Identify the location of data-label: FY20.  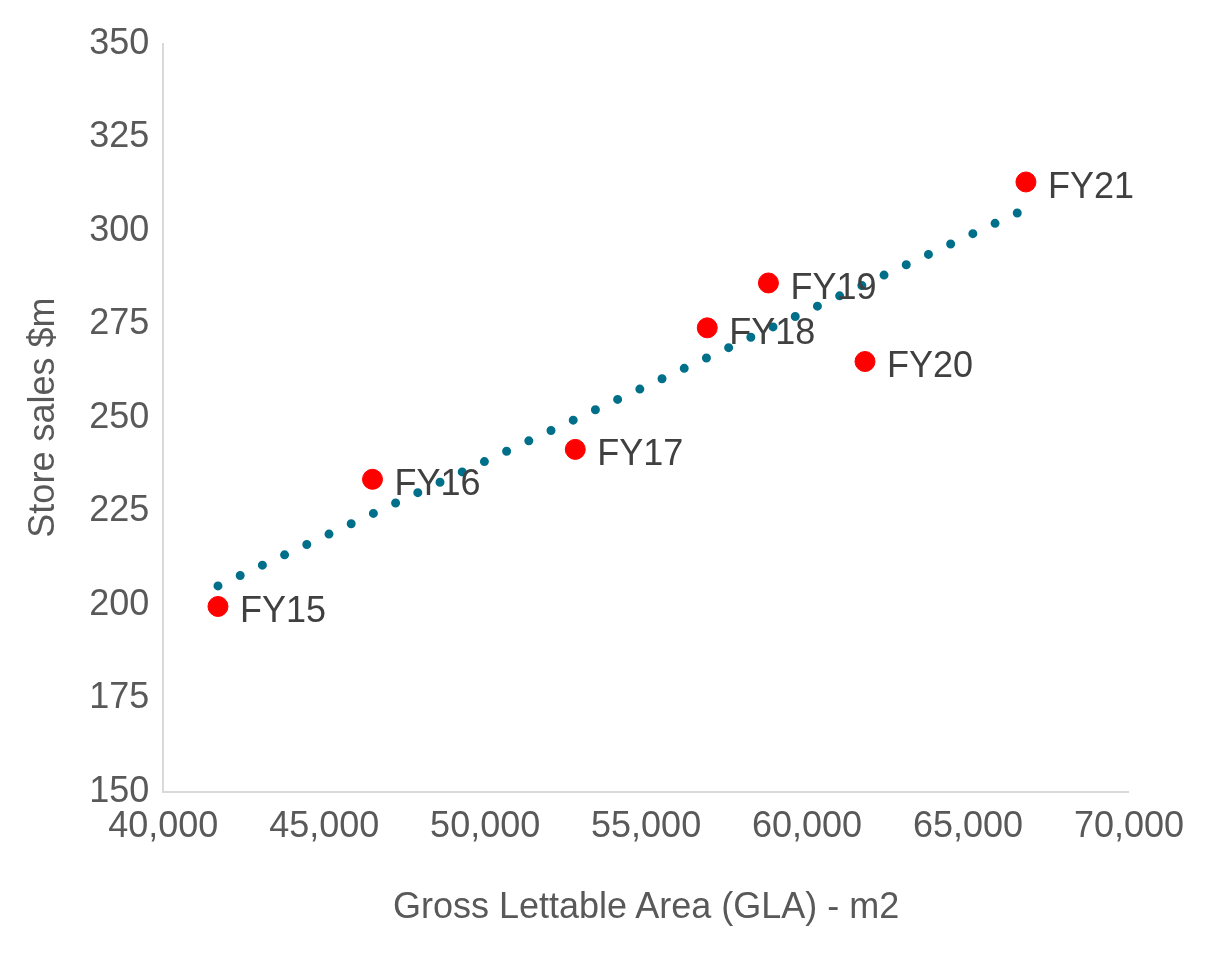
(930, 365).